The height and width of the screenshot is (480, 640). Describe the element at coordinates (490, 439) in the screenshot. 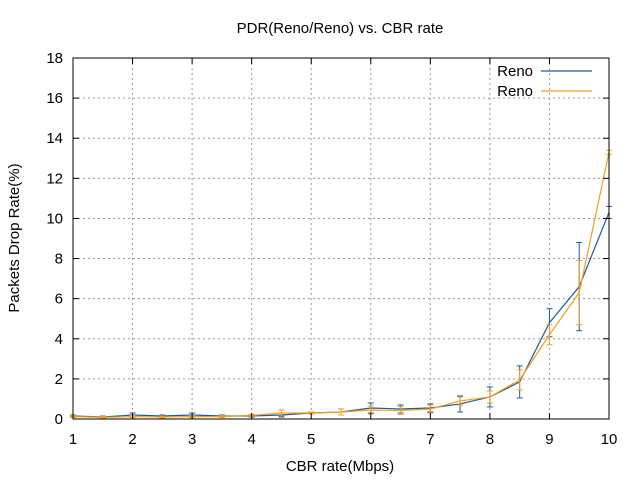

I see `x-tick-label: 8` at that location.